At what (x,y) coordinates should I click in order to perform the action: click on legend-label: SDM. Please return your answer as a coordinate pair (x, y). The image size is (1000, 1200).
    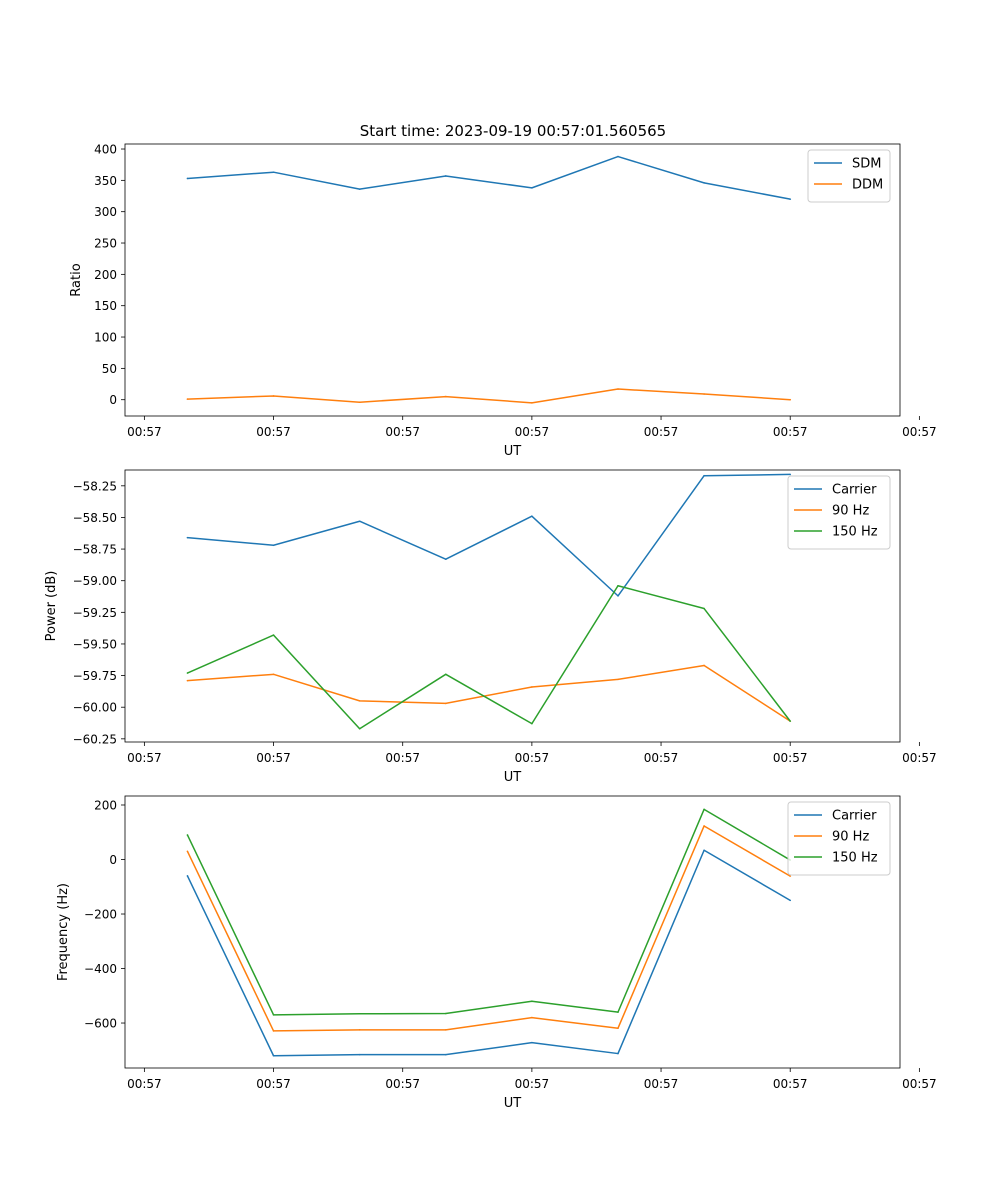
    Looking at the image, I should click on (866, 164).